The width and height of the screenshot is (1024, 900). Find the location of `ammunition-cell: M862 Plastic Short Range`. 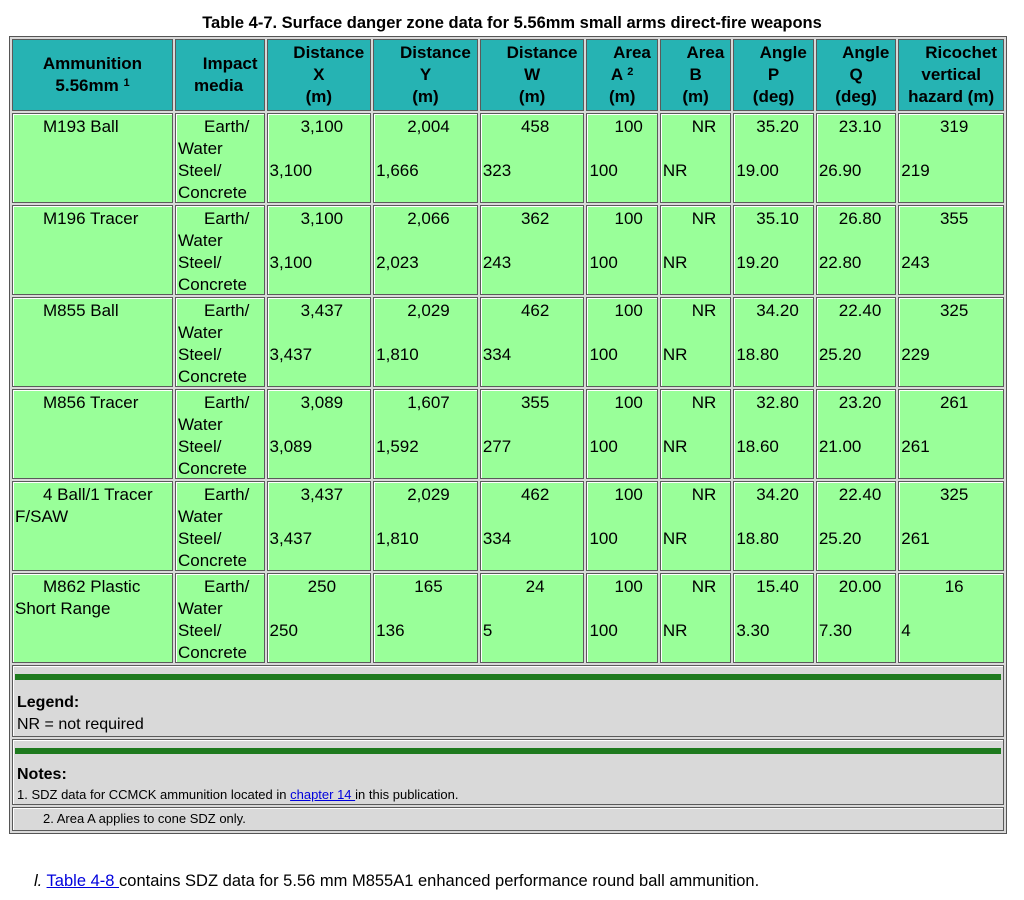

ammunition-cell: M862 Plastic Short Range is located at coordinates (92, 618).